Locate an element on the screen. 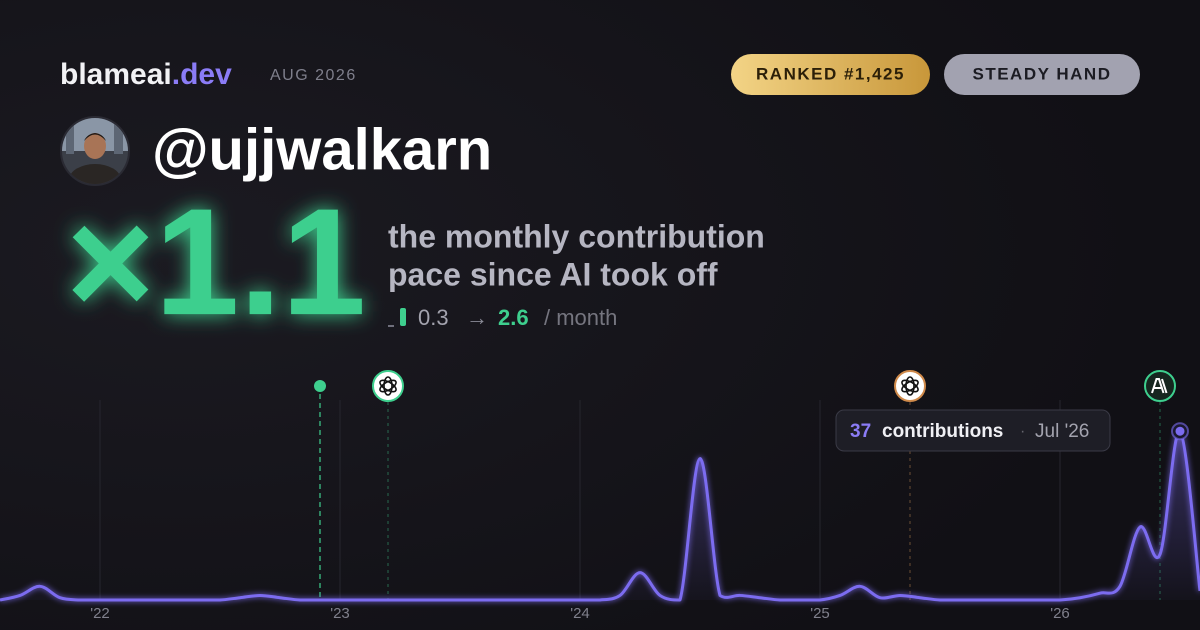  avatar is located at coordinates (95, 151).